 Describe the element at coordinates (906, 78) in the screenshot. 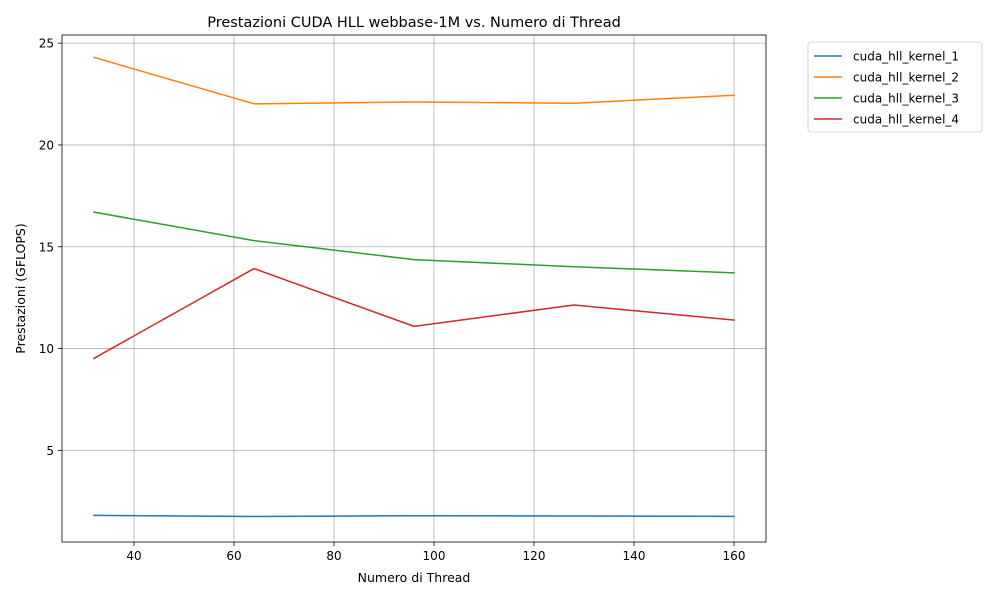

I see `legend-label-cuda_hll_kernel_2: cuda_hll_kernel_2` at that location.